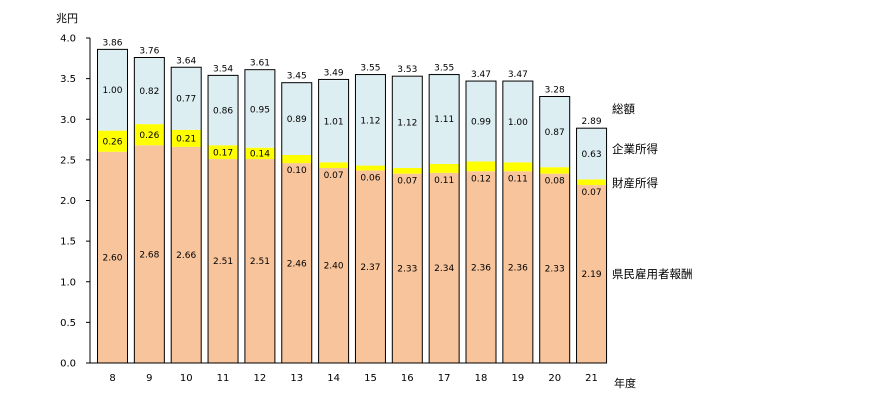  Describe the element at coordinates (149, 92) in the screenshot. I see `bar-value-label: 0.82` at that location.